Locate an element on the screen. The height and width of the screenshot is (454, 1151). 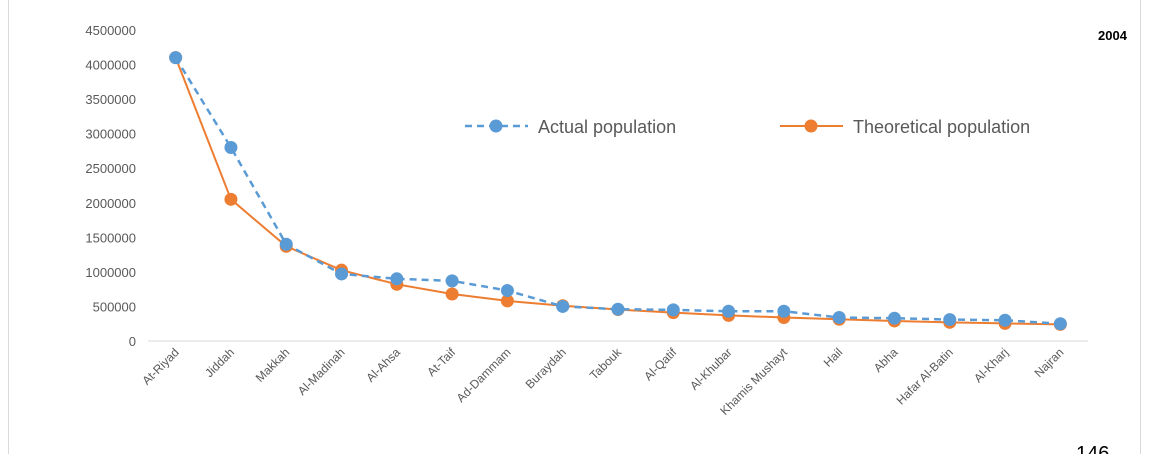
y-tick-label: 4500000 is located at coordinates (110, 30).